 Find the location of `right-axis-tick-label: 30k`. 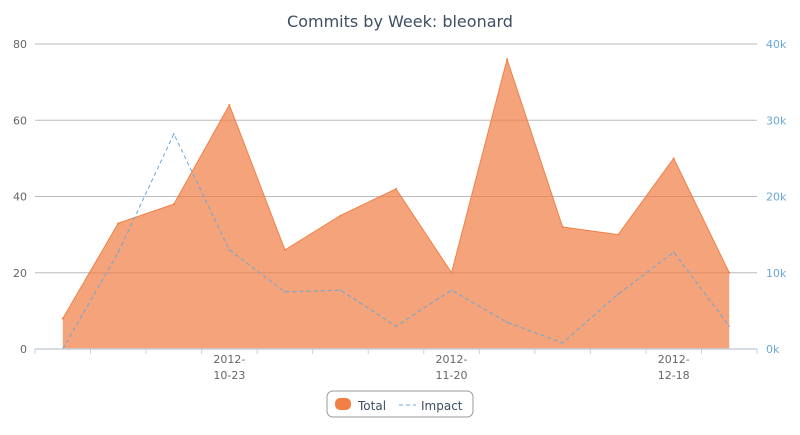

right-axis-tick-label: 30k is located at coordinates (776, 120).